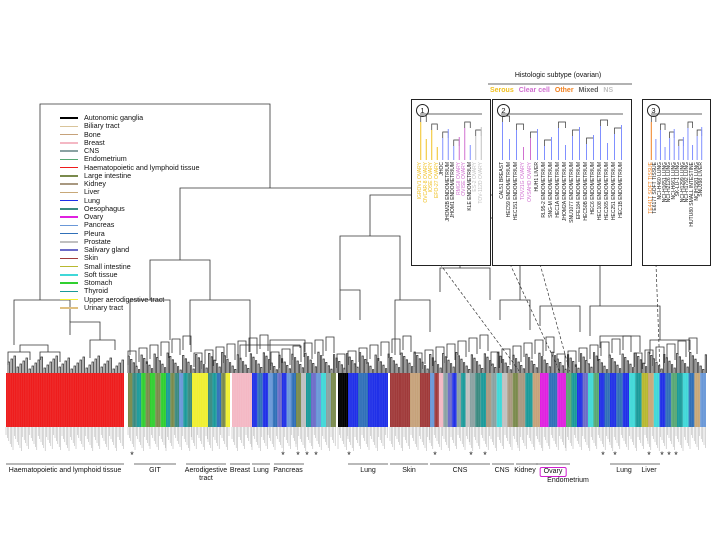 The width and height of the screenshot is (720, 540). What do you see at coordinates (586, 191) in the screenshot?
I see `inset-sample-label: HEC50B ENDOMETRIUM` at bounding box center [586, 191].